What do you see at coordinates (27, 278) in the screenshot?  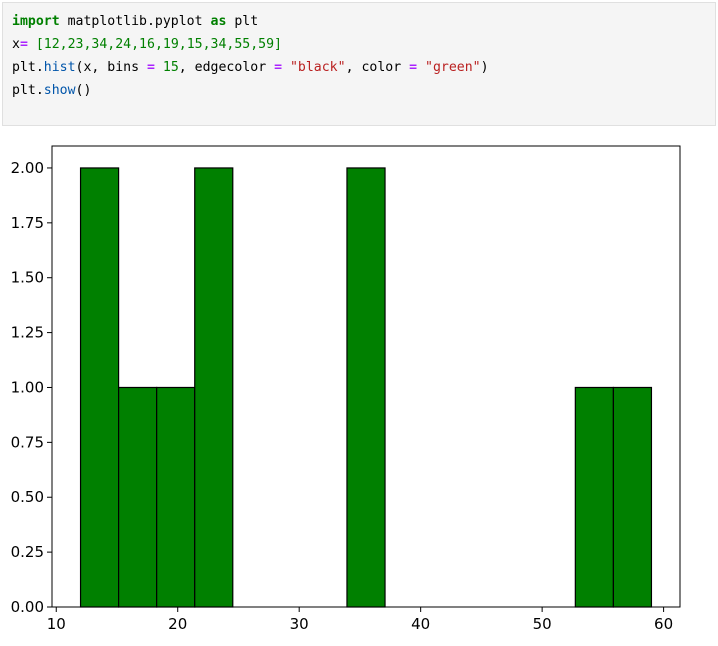 I see `y-tick-label: 1.50` at bounding box center [27, 278].